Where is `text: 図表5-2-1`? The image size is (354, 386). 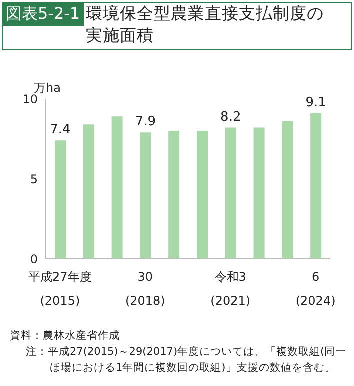 text: 図表5-2-1 is located at coordinates (43, 14).